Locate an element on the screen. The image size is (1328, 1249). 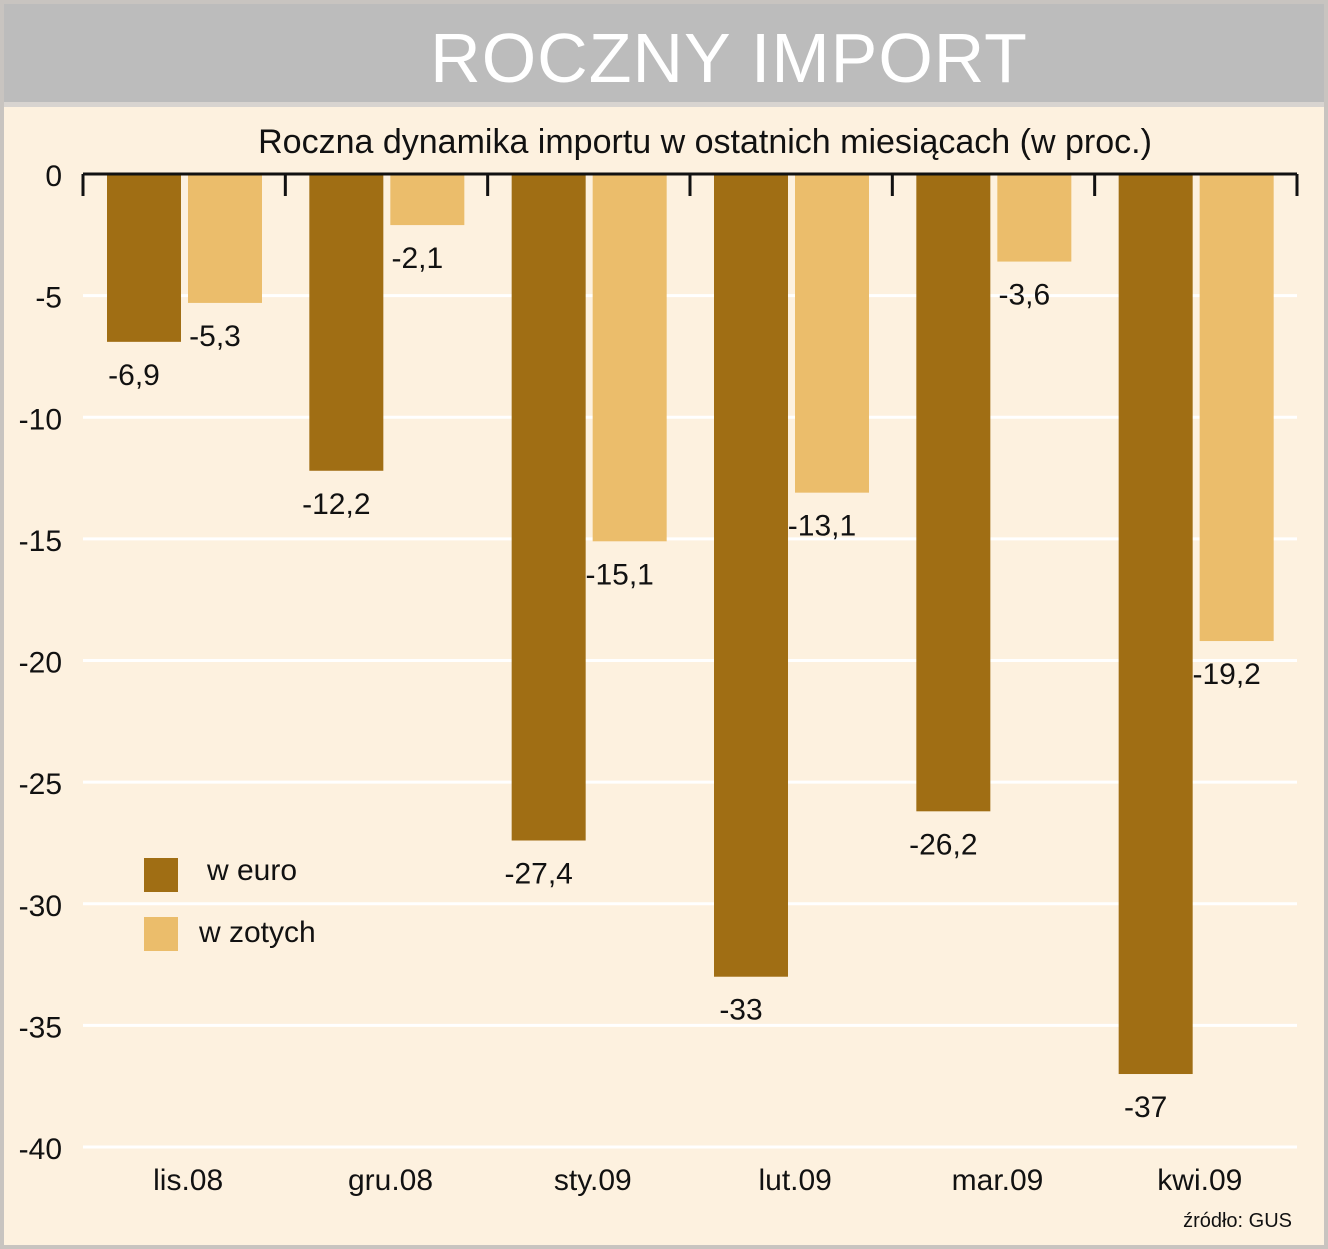
data-label: -37 is located at coordinates (1145, 1107).